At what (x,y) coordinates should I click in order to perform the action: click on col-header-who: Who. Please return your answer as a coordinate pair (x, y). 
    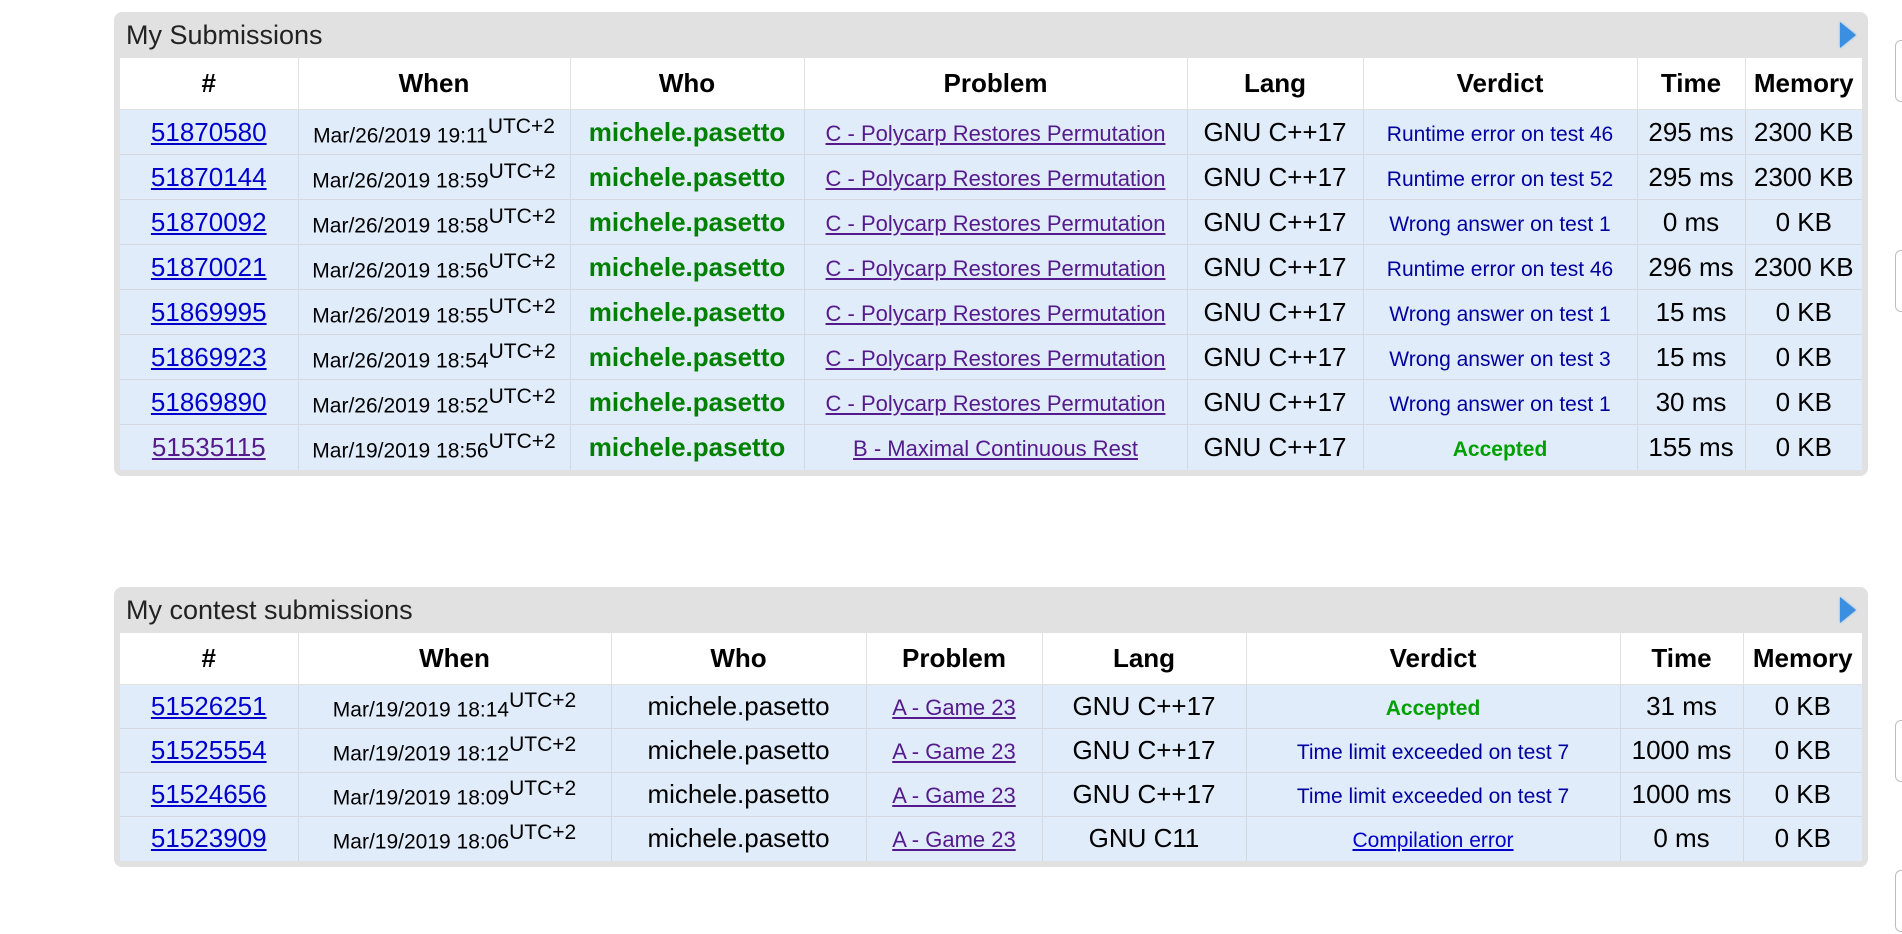
    Looking at the image, I should click on (739, 659).